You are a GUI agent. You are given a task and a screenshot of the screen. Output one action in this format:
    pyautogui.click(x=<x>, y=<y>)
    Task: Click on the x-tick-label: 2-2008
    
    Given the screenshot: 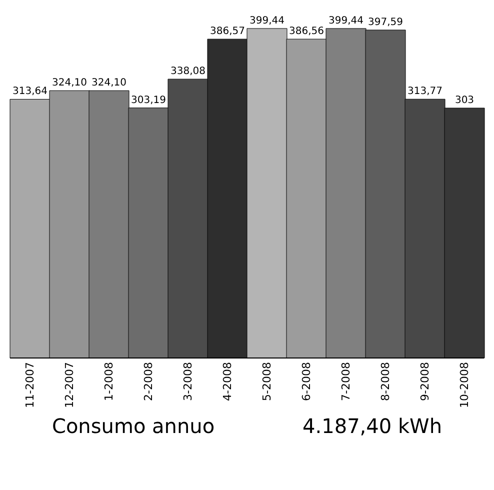 What is the action you would take?
    pyautogui.click(x=149, y=381)
    